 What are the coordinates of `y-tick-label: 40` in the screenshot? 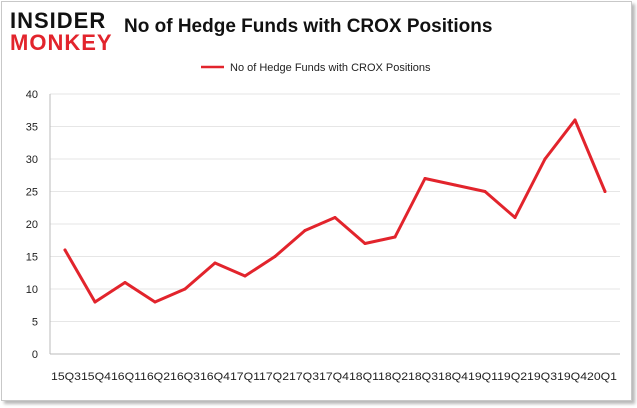 It's located at (32, 95).